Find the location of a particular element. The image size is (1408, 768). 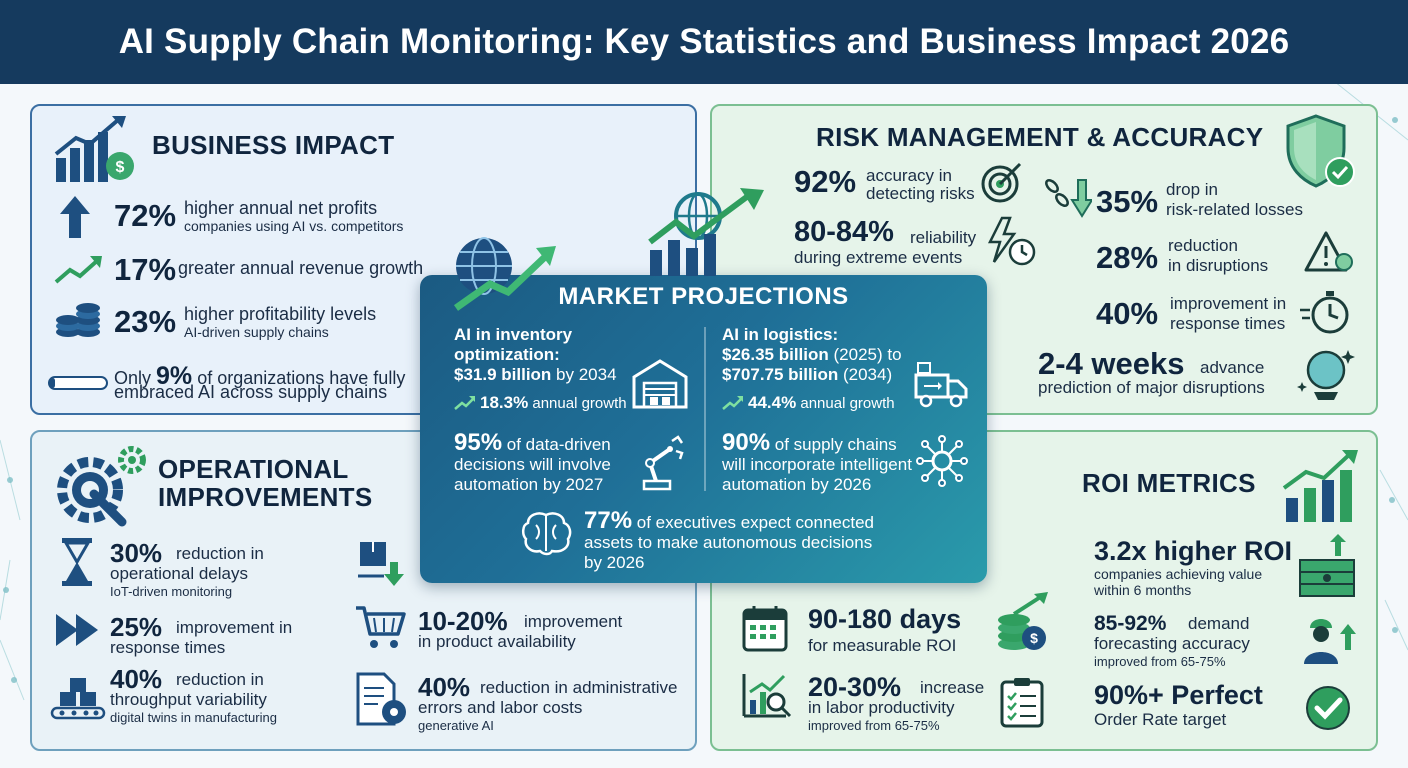

inv-line3: $31.9 billion by 2034 is located at coordinates (535, 375).